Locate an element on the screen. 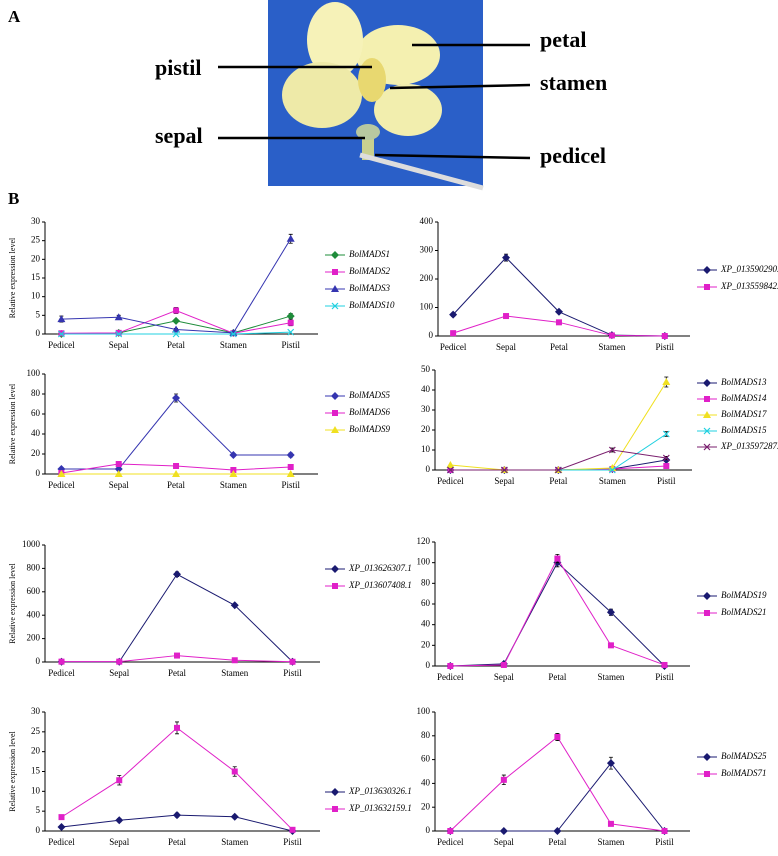 Image resolution: width=778 pixels, height=856 pixels. legend-label: BolMADS15 is located at coordinates (744, 430).